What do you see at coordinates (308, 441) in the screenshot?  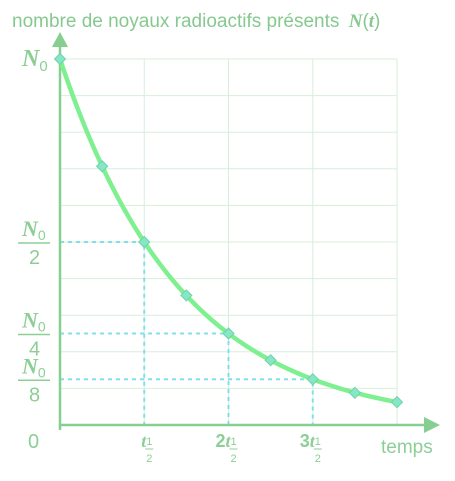 I see `x-tick-main: 3t` at bounding box center [308, 441].